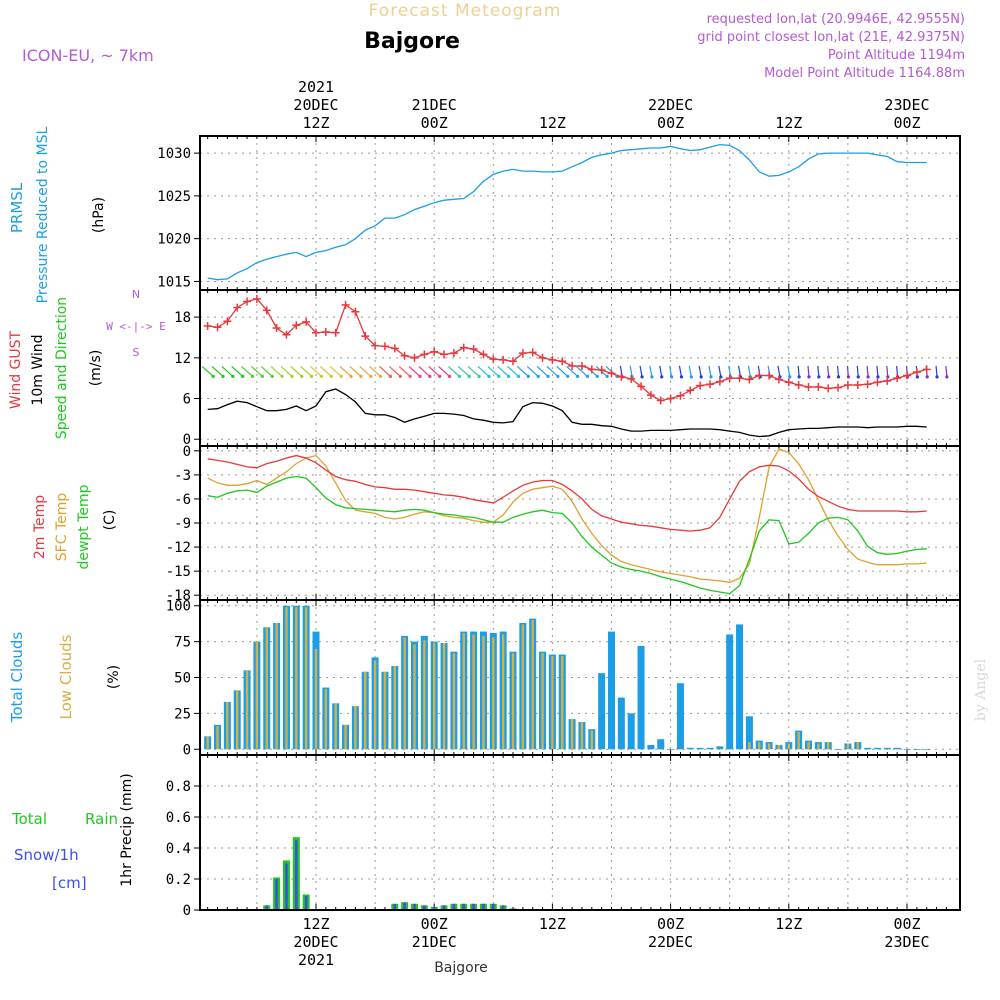  What do you see at coordinates (127, 829) in the screenshot?
I see `axis-label: 1hr Precip (mm)` at bounding box center [127, 829].